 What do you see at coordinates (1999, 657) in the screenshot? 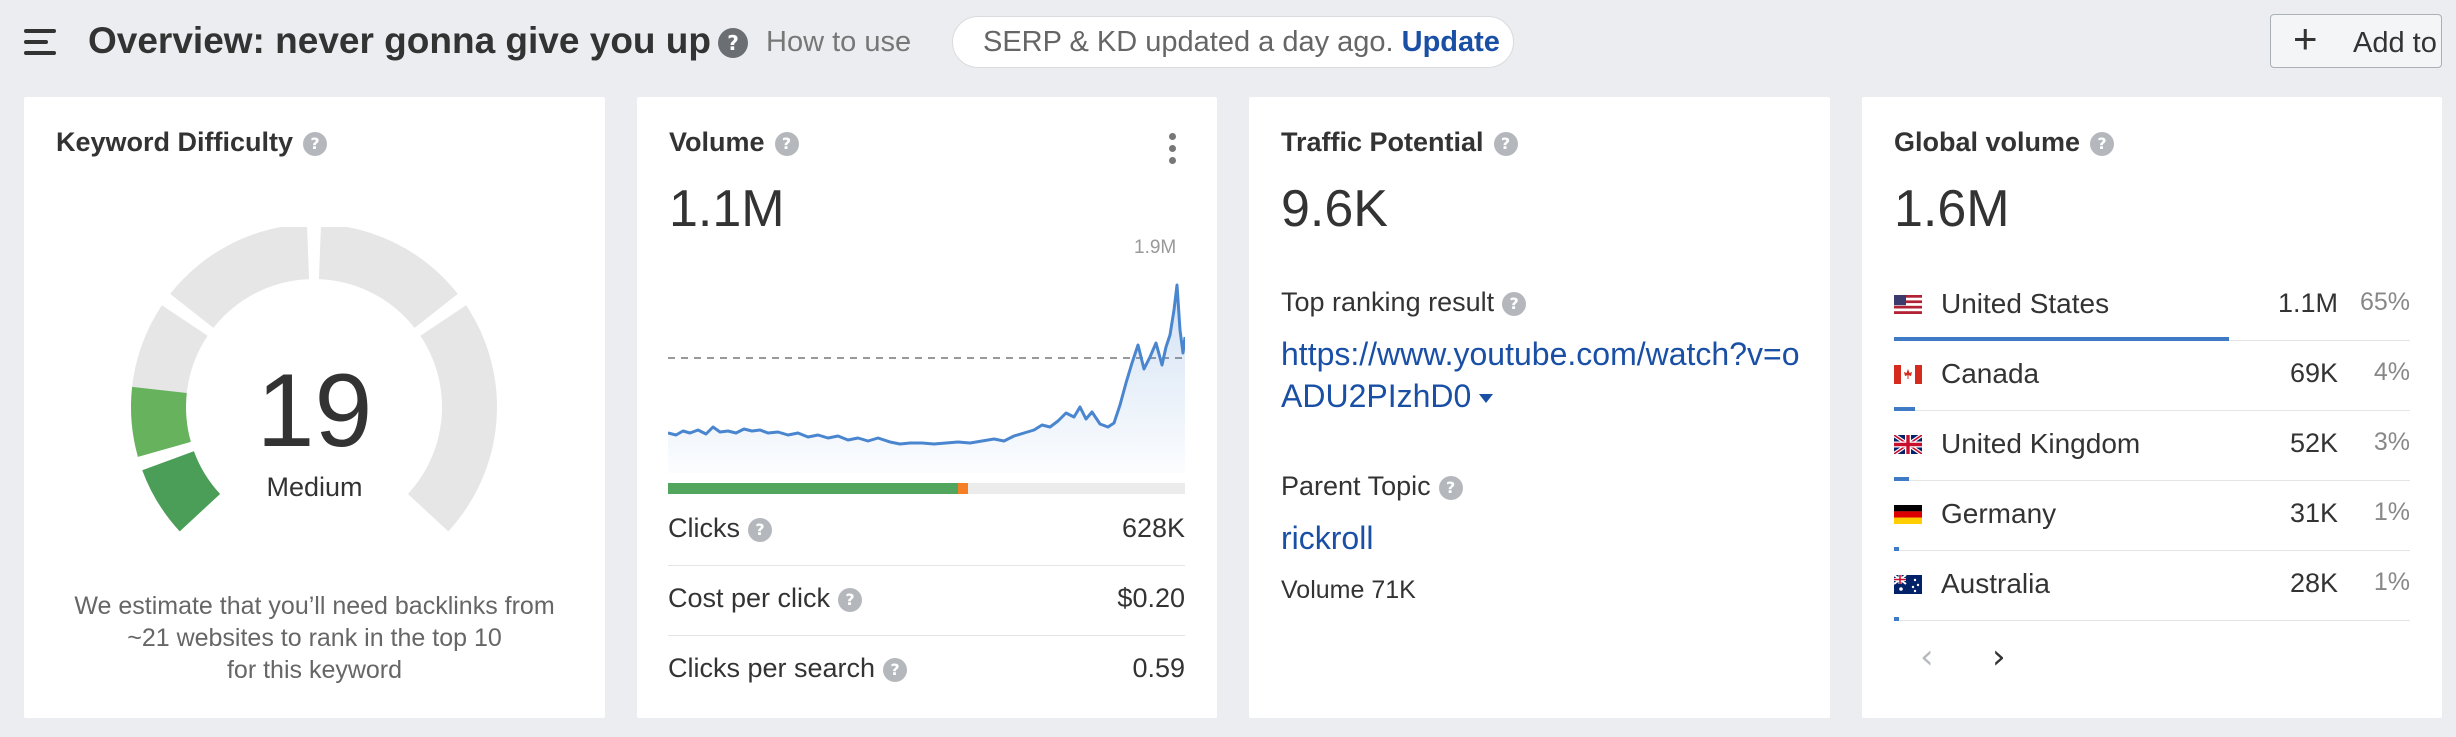
I see `chevron-right-icon: ›` at bounding box center [1999, 657].